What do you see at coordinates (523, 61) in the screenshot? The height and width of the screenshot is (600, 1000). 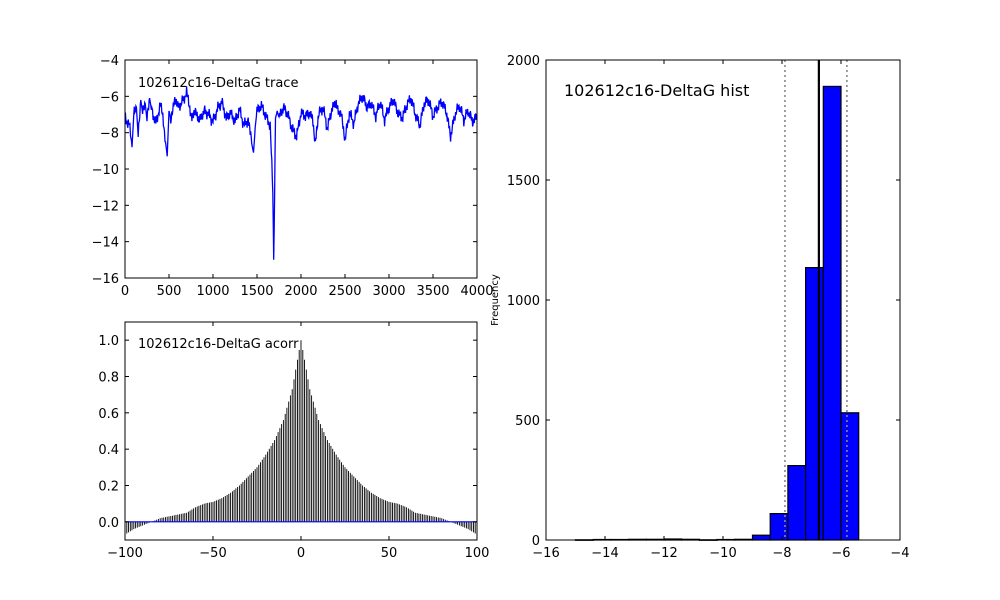 I see `hist-ytick-label-4: 2000` at bounding box center [523, 61].